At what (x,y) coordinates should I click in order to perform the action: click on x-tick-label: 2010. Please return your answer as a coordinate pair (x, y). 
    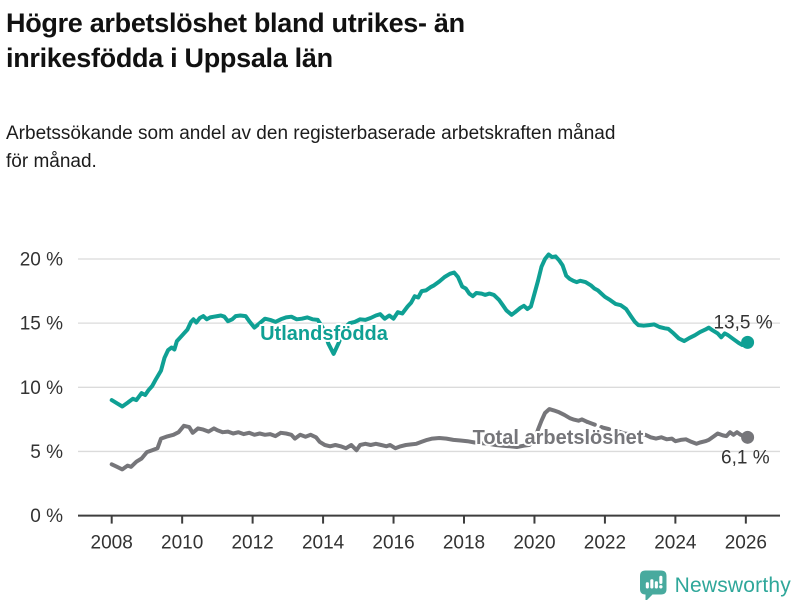
    Looking at the image, I should click on (182, 543).